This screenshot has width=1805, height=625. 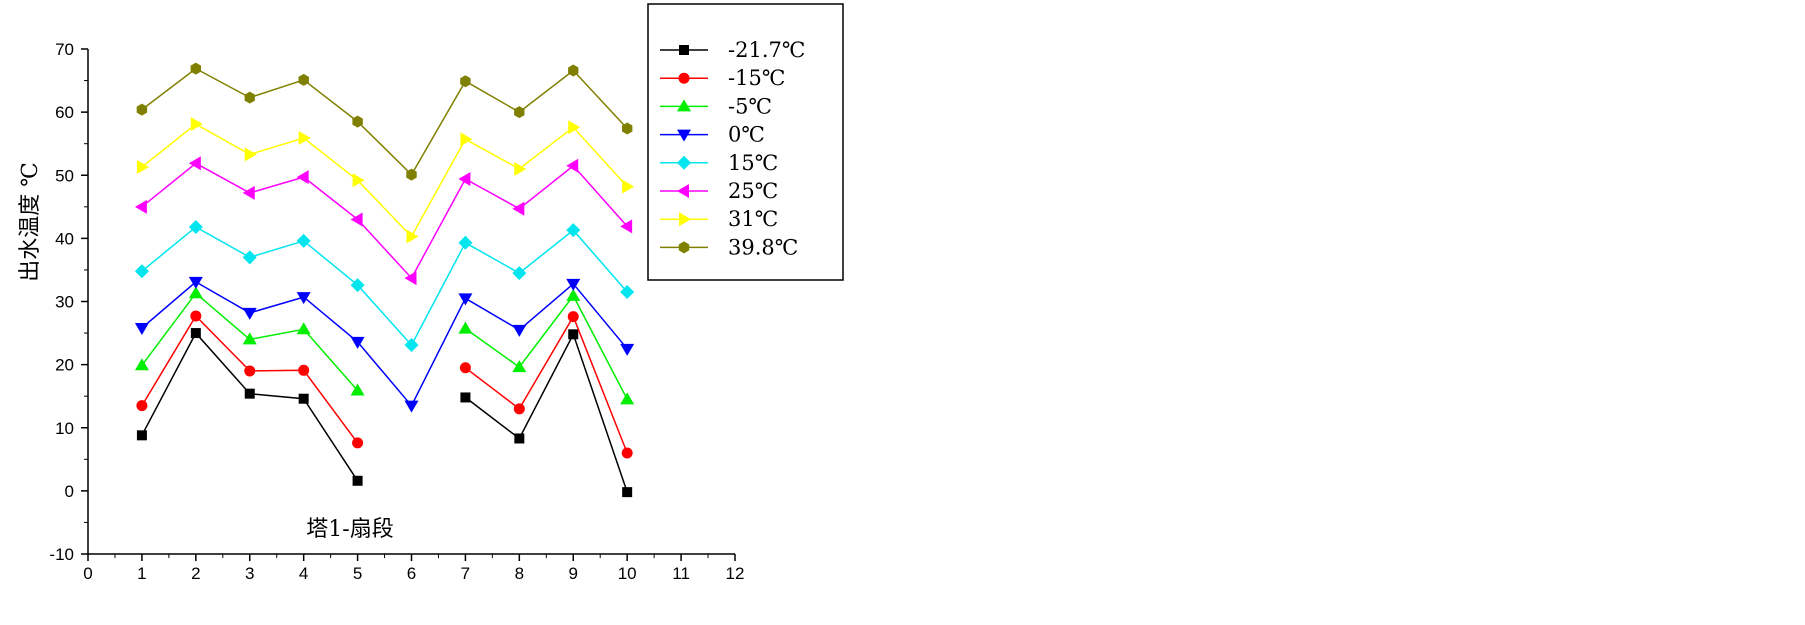 I want to click on series--21.7℃, so click(x=384, y=413).